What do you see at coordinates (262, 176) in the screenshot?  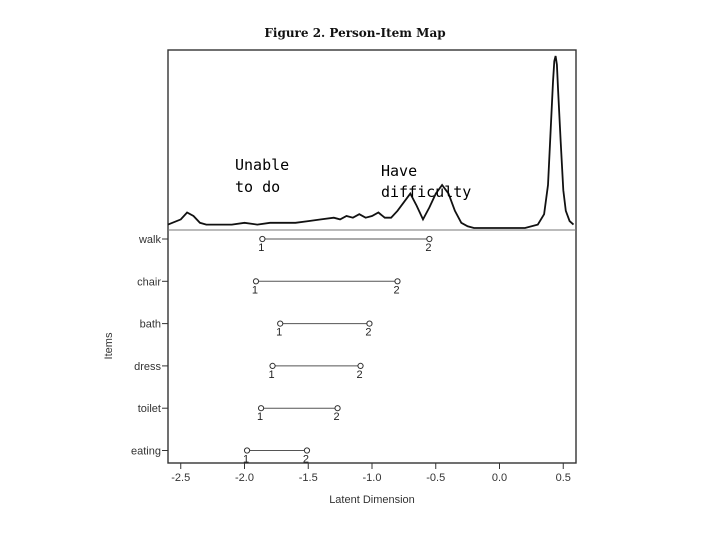 I see `annotation-unable: Unable to do` at bounding box center [262, 176].